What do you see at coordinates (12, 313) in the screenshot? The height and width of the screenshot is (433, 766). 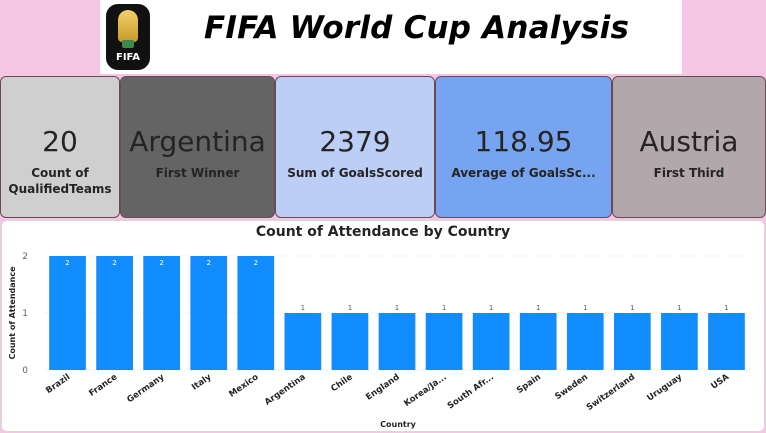 I see `y-axis-label: Count of Attendance` at bounding box center [12, 313].